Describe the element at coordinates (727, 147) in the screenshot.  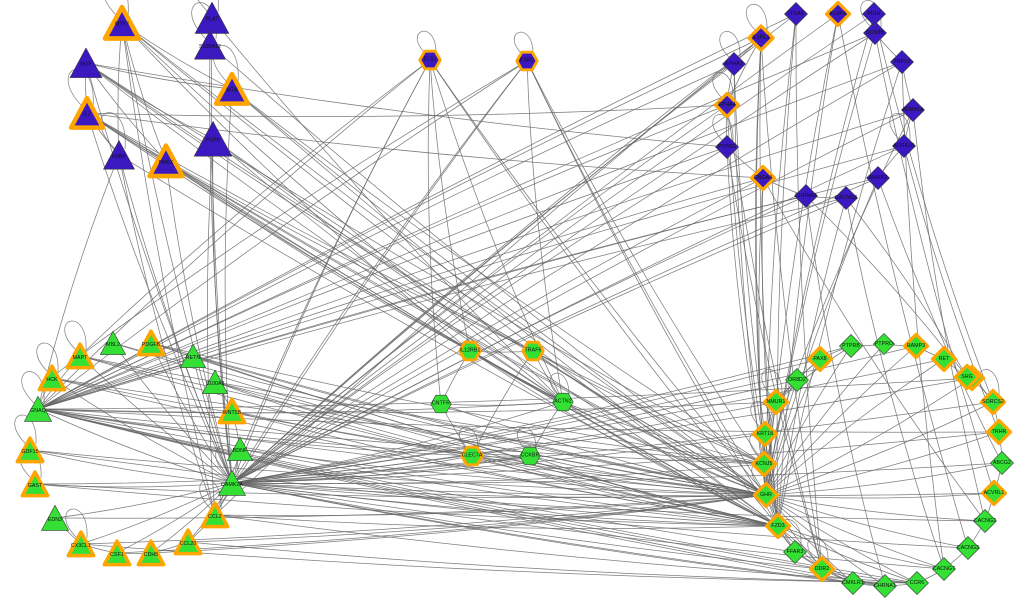
I see `graph-node-ptprg: PTPRG` at that location.